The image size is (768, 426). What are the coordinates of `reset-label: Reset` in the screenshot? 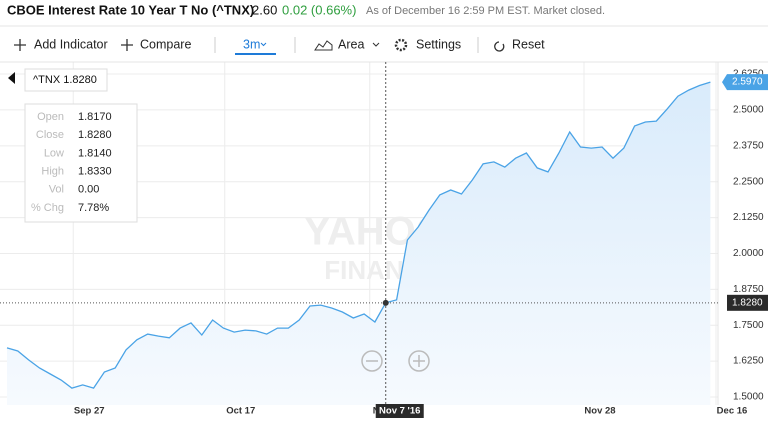 It's located at (528, 44).